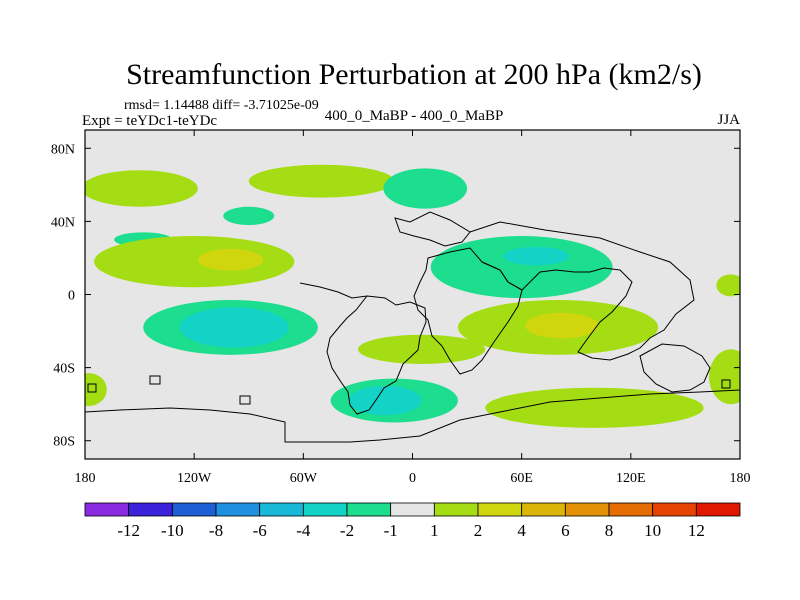 The height and width of the screenshot is (600, 800). Describe the element at coordinates (63, 222) in the screenshot. I see `y-tick-label-1: 40N` at that location.